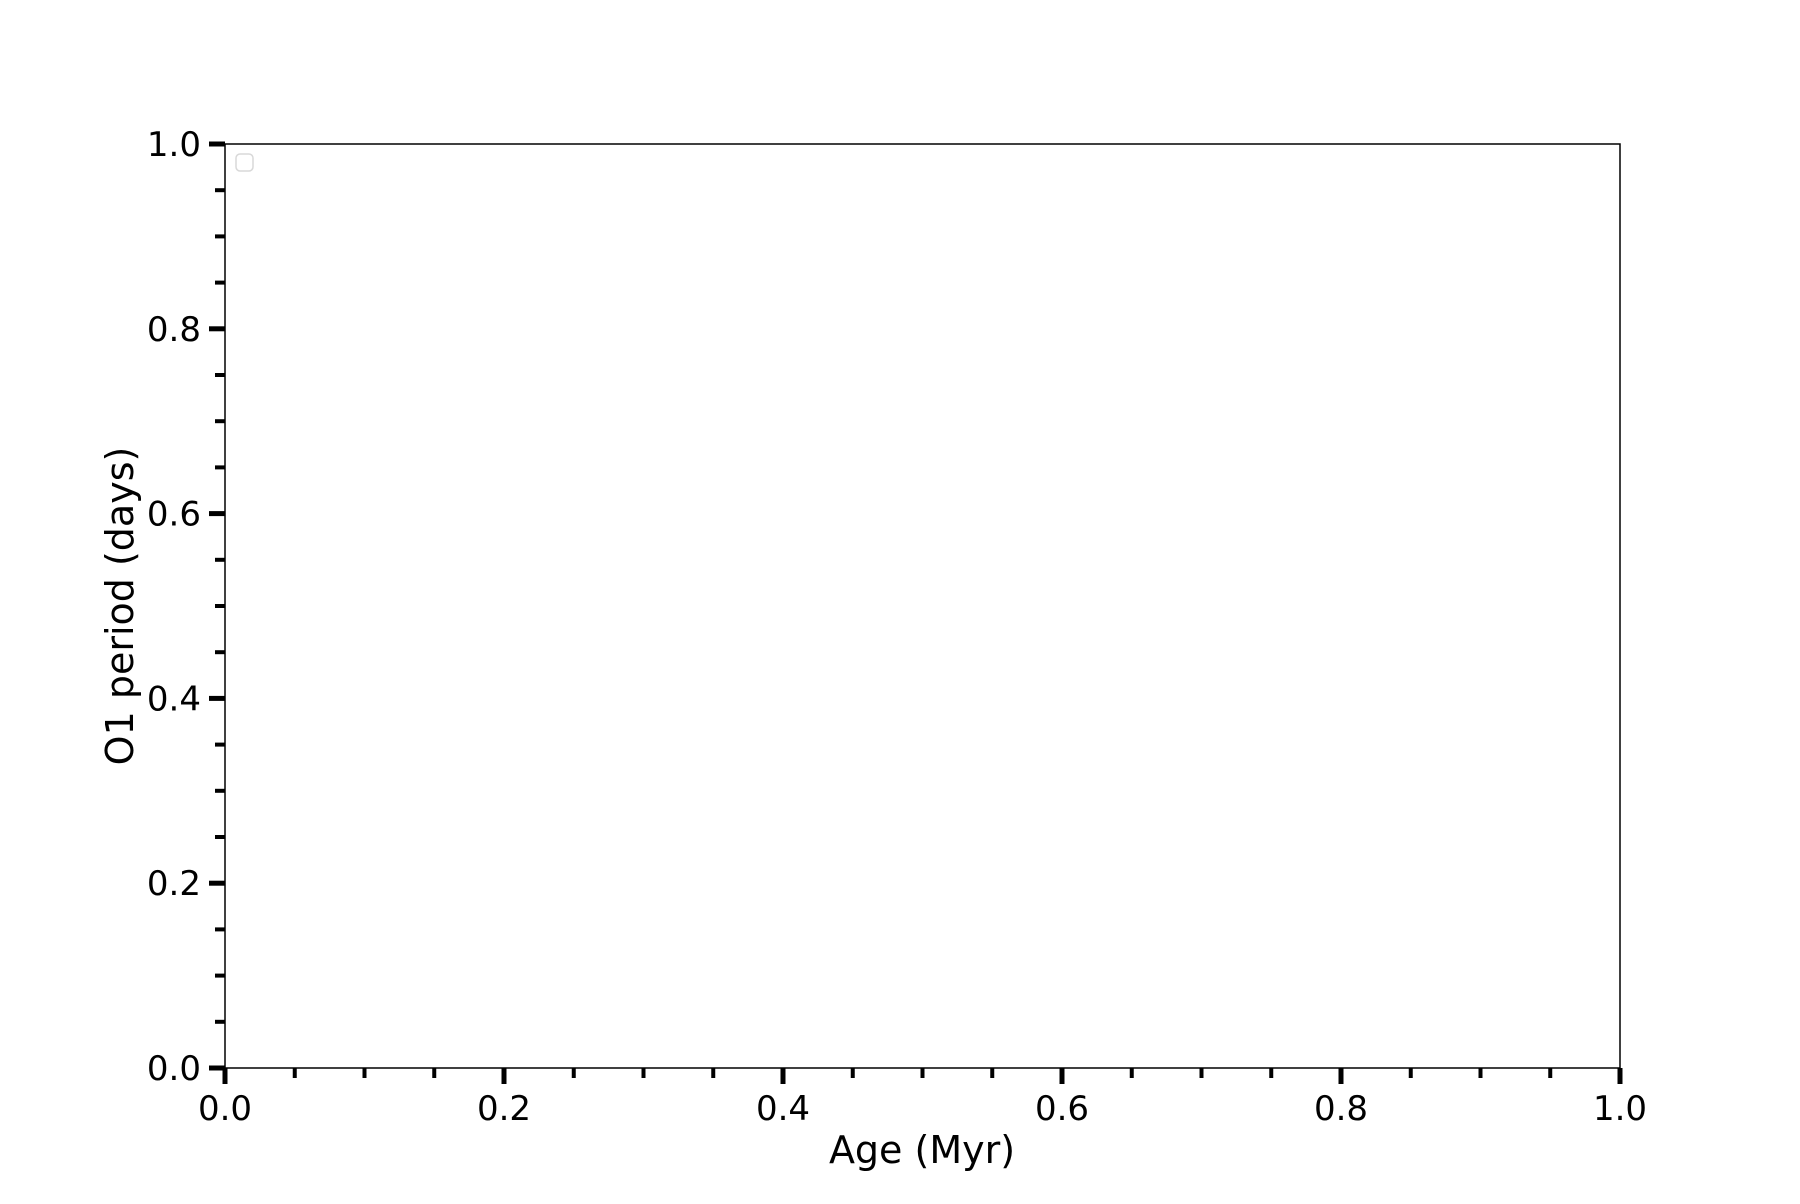 The width and height of the screenshot is (1800, 1204). Describe the element at coordinates (1062, 1109) in the screenshot. I see `x-tick-label: 0.6` at that location.